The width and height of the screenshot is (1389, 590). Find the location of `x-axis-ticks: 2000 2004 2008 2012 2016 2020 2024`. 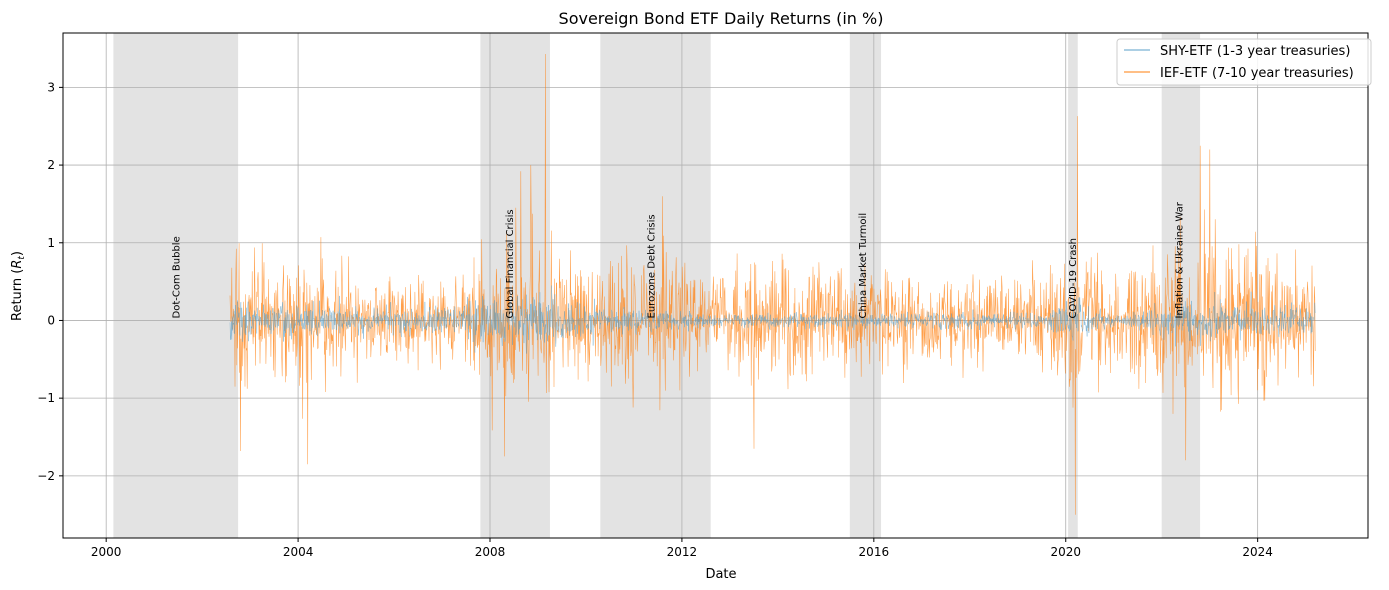

x-axis-ticks: 2000 2004 2008 2012 2016 2020 2024 is located at coordinates (682, 548).